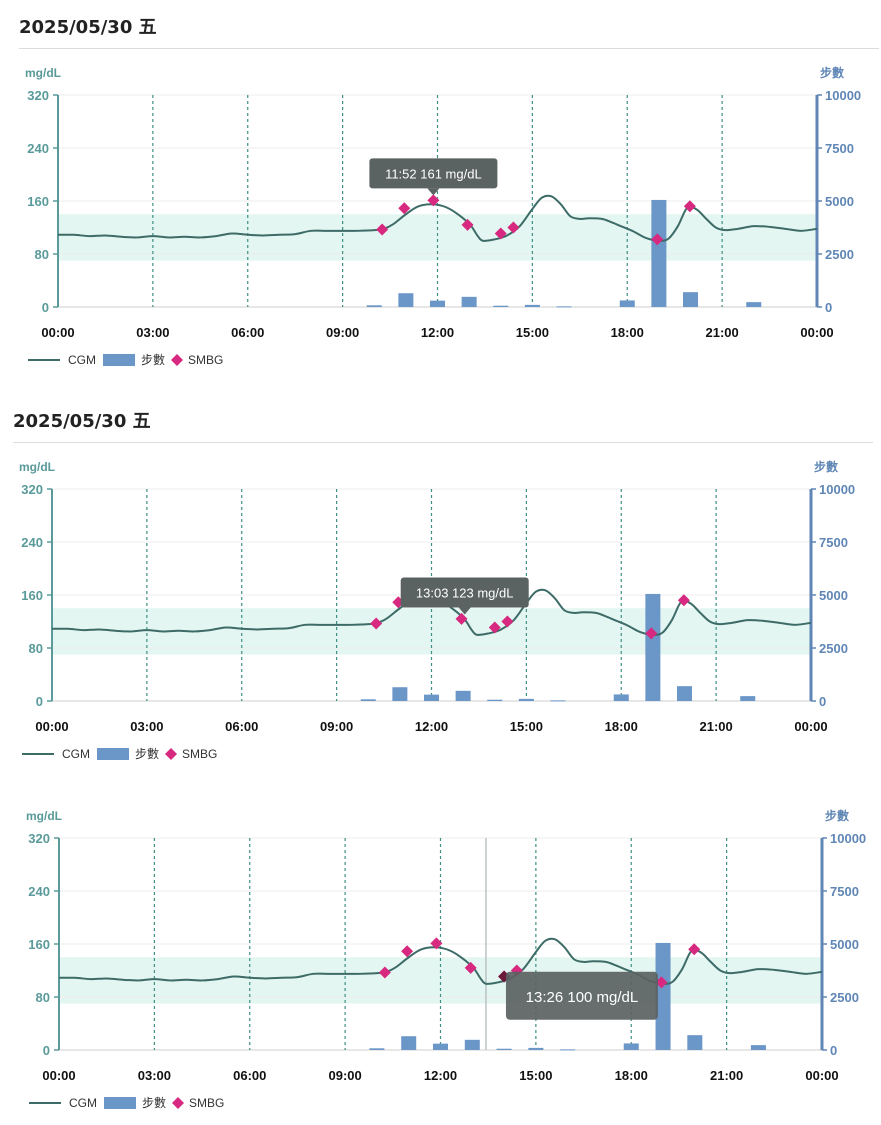  What do you see at coordinates (36, 648) in the screenshot?
I see `left-tick-label: 80` at bounding box center [36, 648].